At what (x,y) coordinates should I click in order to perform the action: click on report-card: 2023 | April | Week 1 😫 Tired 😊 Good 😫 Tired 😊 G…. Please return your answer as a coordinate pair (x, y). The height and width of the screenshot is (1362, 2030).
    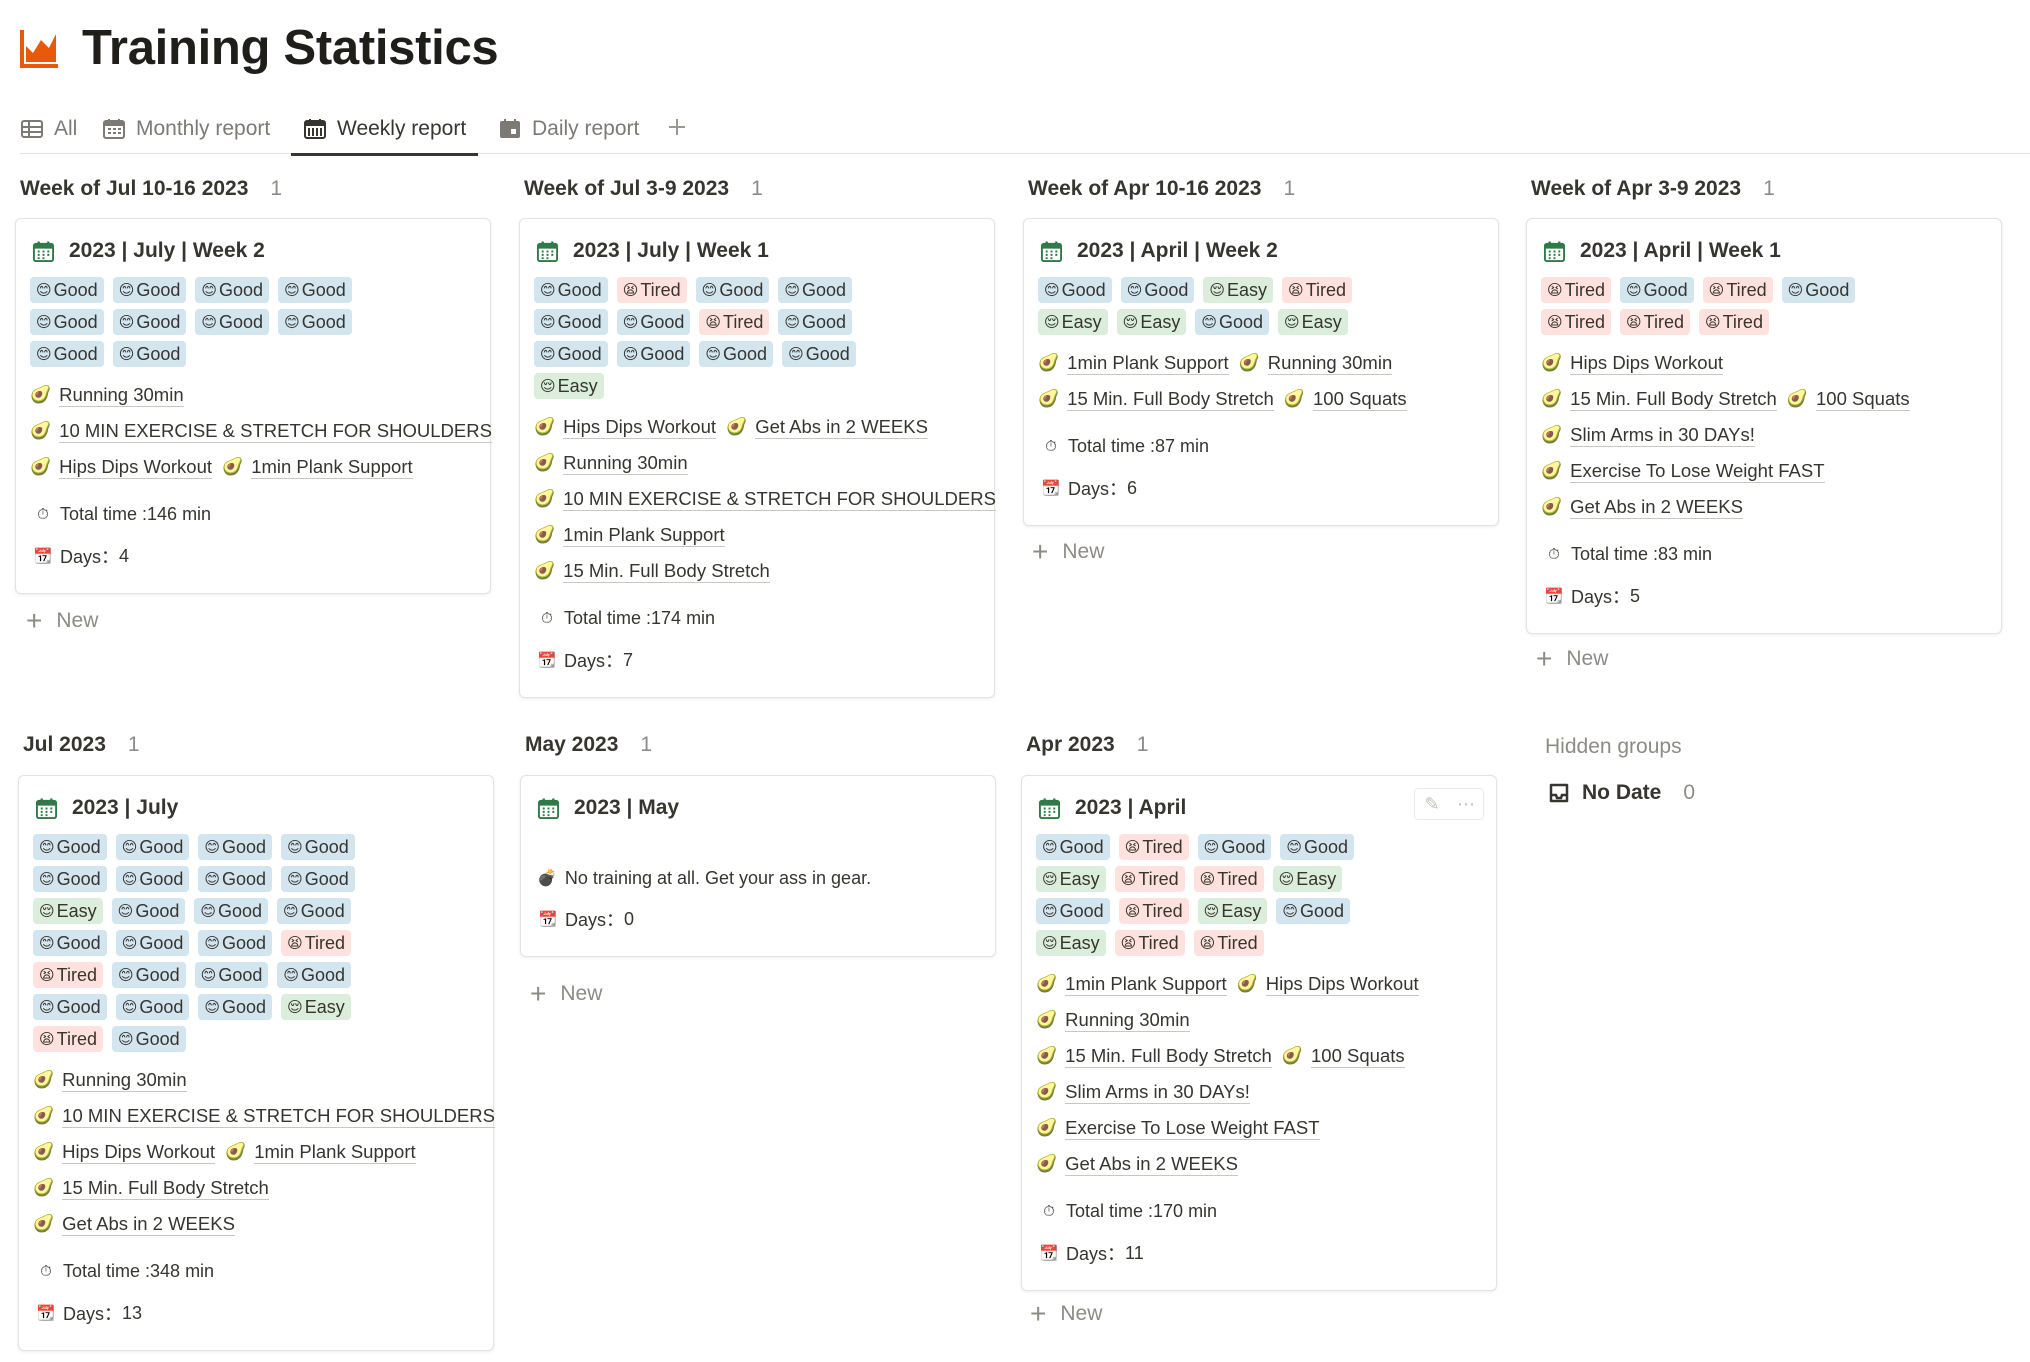
    Looking at the image, I should click on (1764, 426).